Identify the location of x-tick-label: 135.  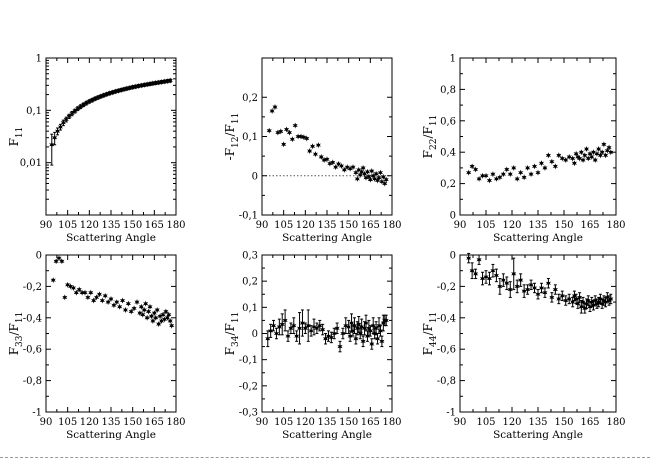
(110, 225).